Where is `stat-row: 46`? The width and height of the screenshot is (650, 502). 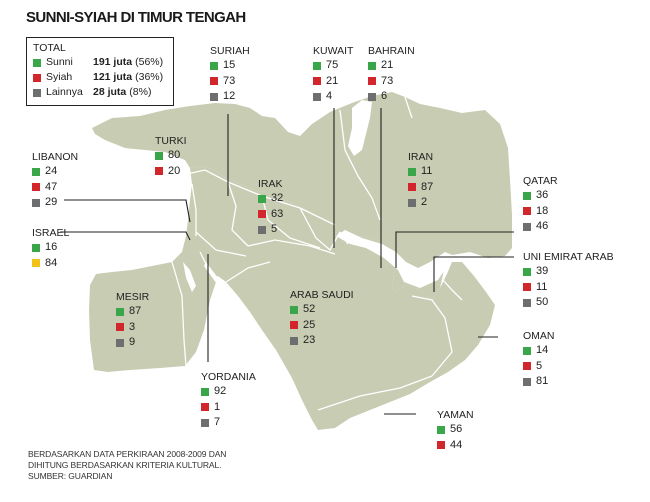
stat-row: 46 is located at coordinates (540, 227).